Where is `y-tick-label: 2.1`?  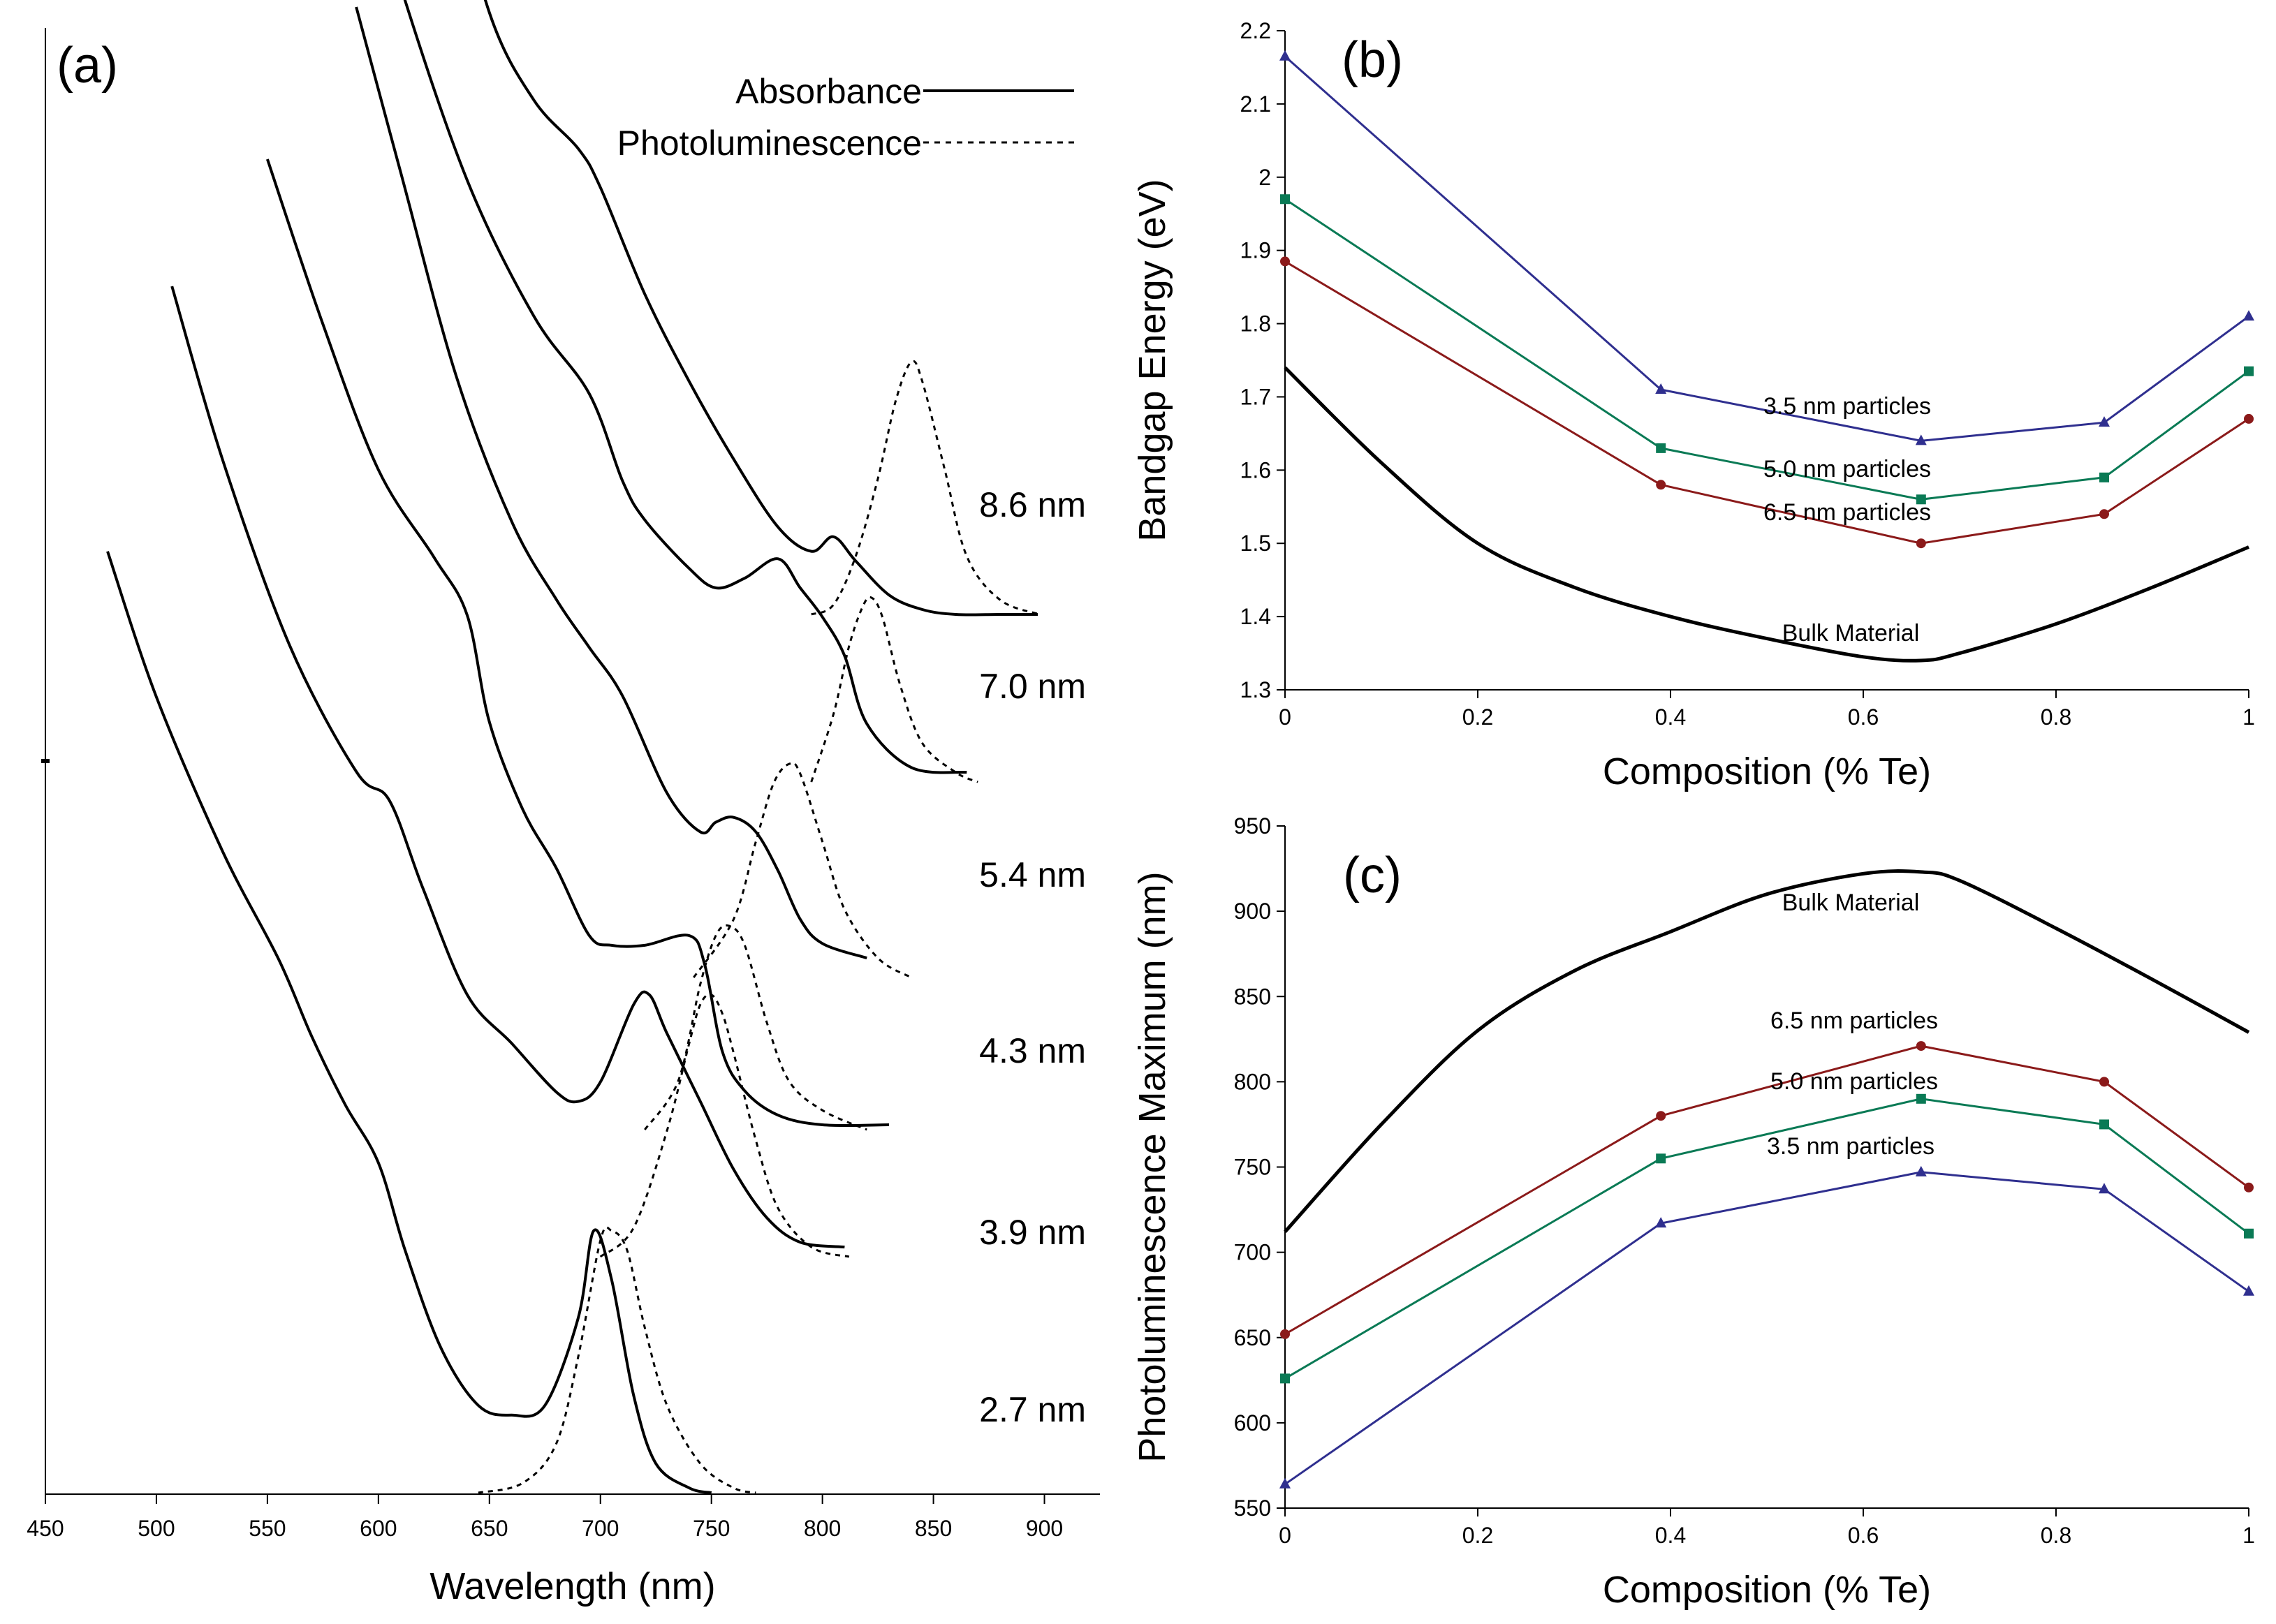 y-tick-label: 2.1 is located at coordinates (1255, 104).